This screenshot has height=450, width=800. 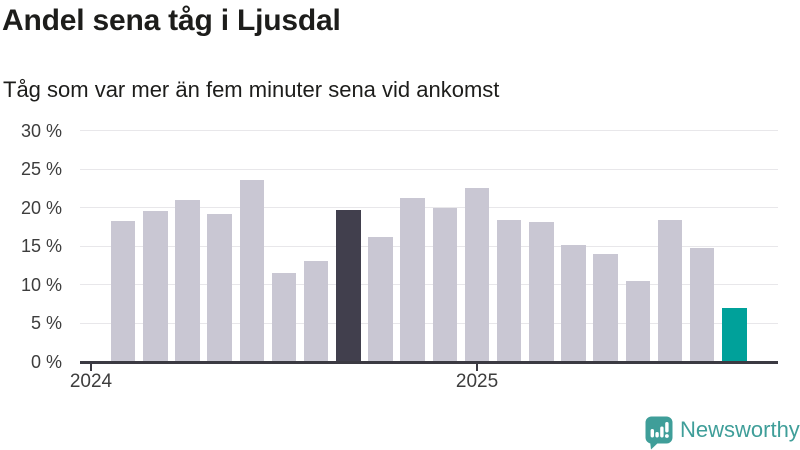 I want to click on newsworthy-logo: Newsworthy, so click(x=722, y=433).